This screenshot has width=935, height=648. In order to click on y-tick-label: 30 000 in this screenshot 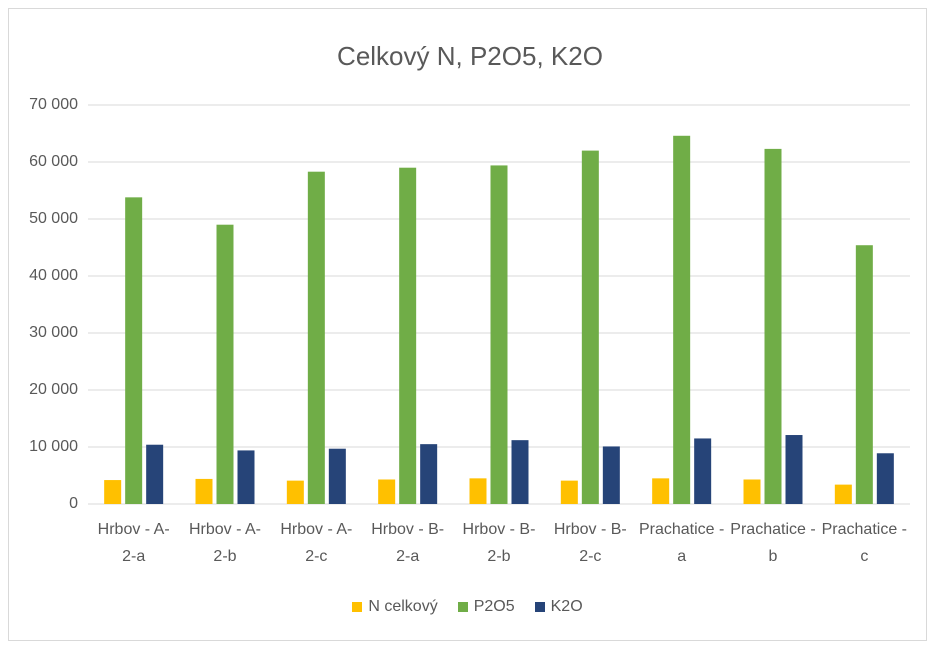, I will do `click(53, 332)`.